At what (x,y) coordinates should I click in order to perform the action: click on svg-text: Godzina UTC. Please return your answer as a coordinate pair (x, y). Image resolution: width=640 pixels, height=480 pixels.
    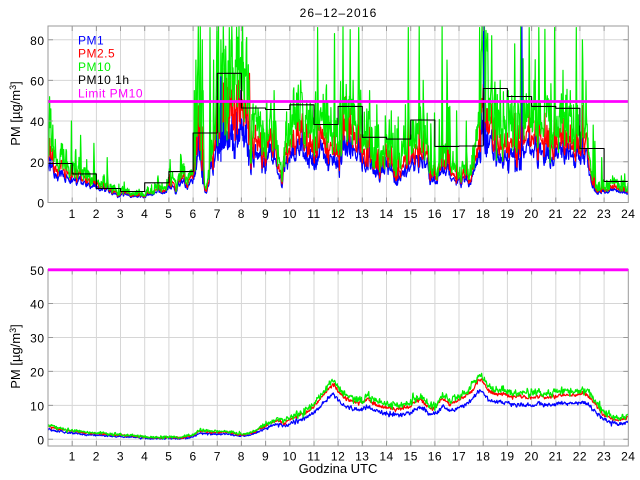
    Looking at the image, I should click on (338, 468).